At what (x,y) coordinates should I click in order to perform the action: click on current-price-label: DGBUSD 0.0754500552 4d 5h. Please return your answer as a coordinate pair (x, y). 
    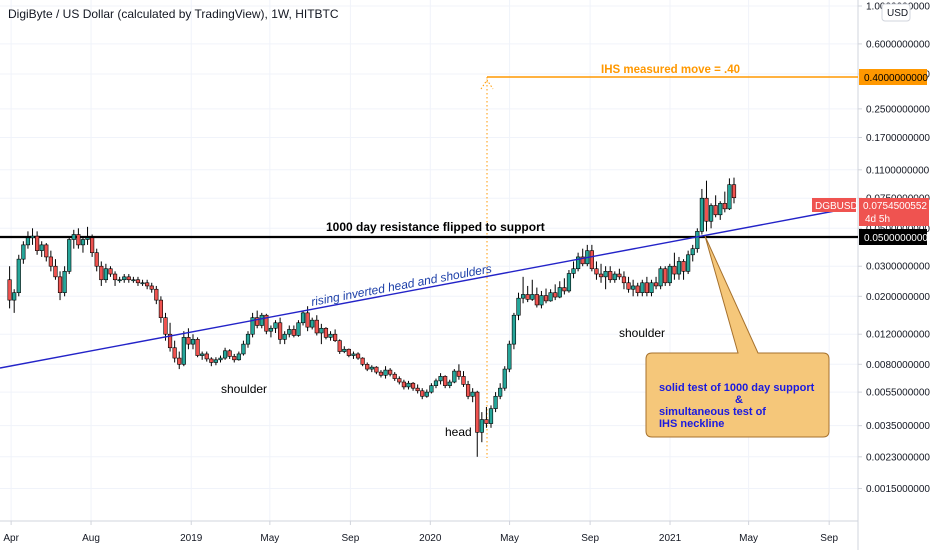
    Looking at the image, I should click on (870, 212).